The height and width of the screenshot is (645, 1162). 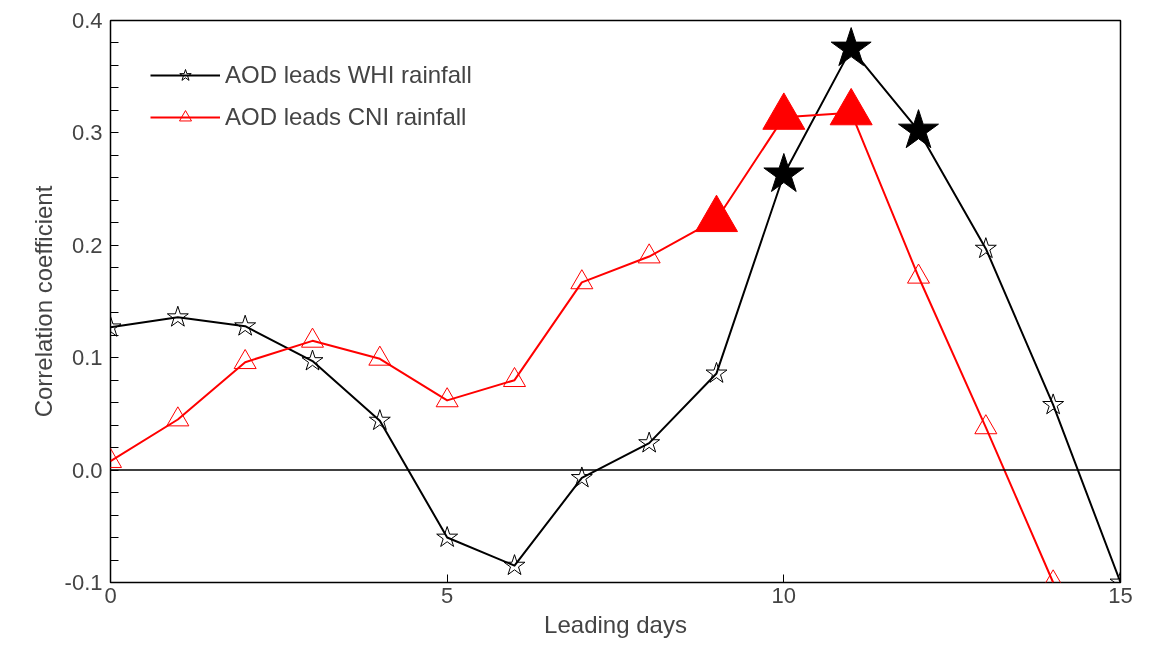 What do you see at coordinates (348, 75) in the screenshot?
I see `legend-label: AOD leads WHI rainfall` at bounding box center [348, 75].